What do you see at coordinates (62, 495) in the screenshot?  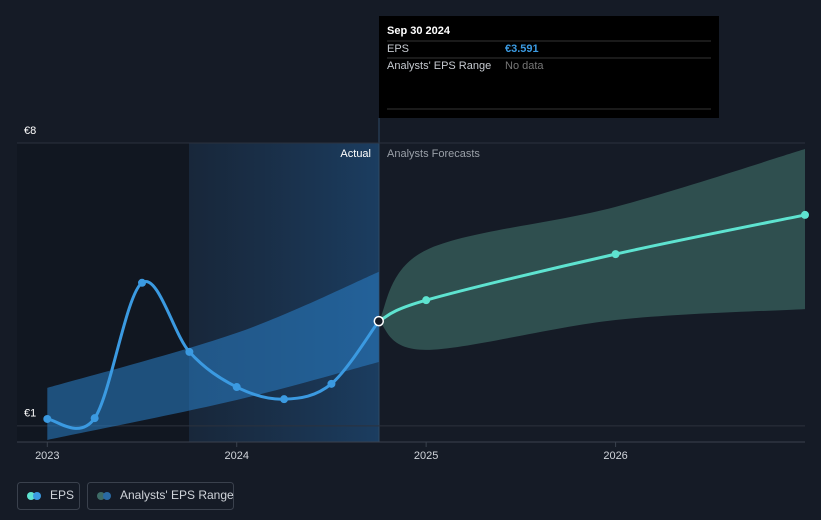 I see `legend-label: EPS` at bounding box center [62, 495].